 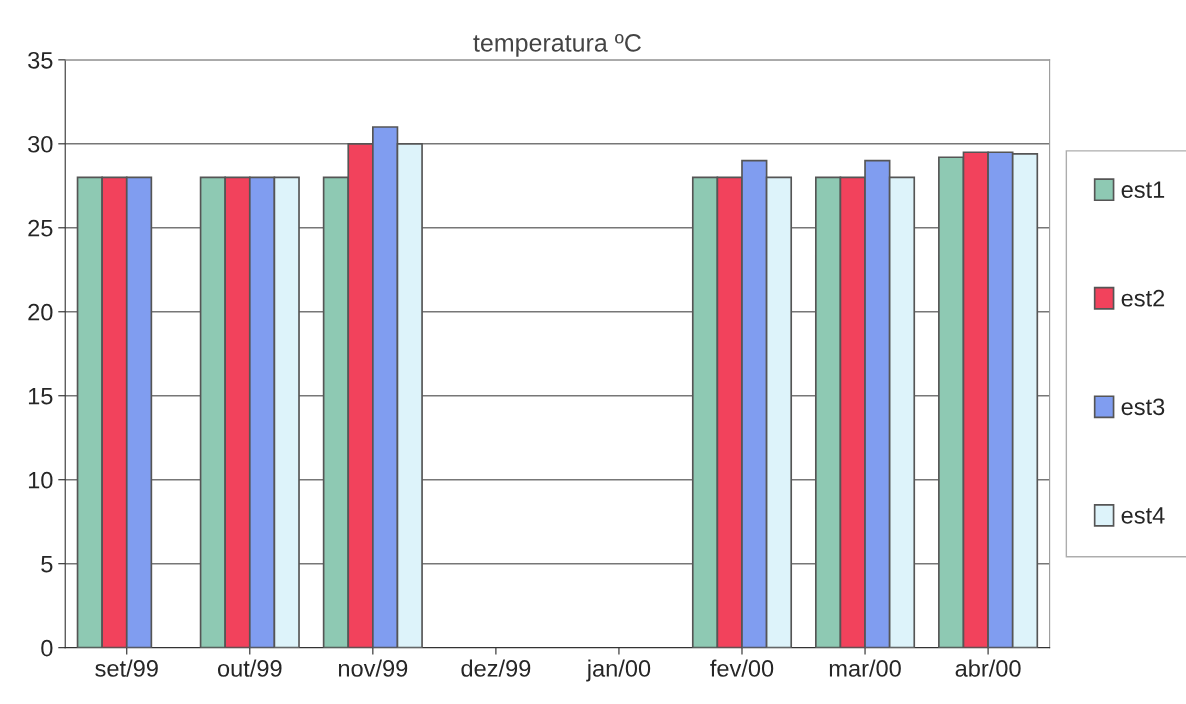 I want to click on y-tick-label: 10, so click(x=40, y=480).